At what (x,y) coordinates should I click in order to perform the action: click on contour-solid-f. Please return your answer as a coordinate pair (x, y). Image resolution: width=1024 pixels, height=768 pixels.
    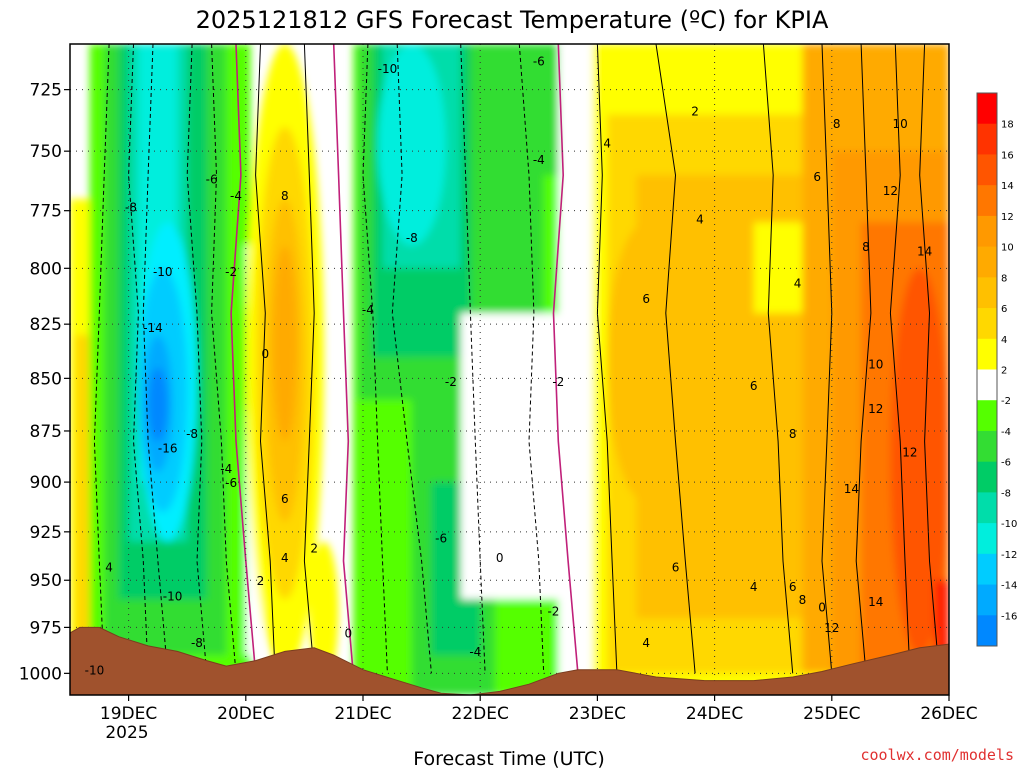
    Looking at the image, I should click on (827, 359).